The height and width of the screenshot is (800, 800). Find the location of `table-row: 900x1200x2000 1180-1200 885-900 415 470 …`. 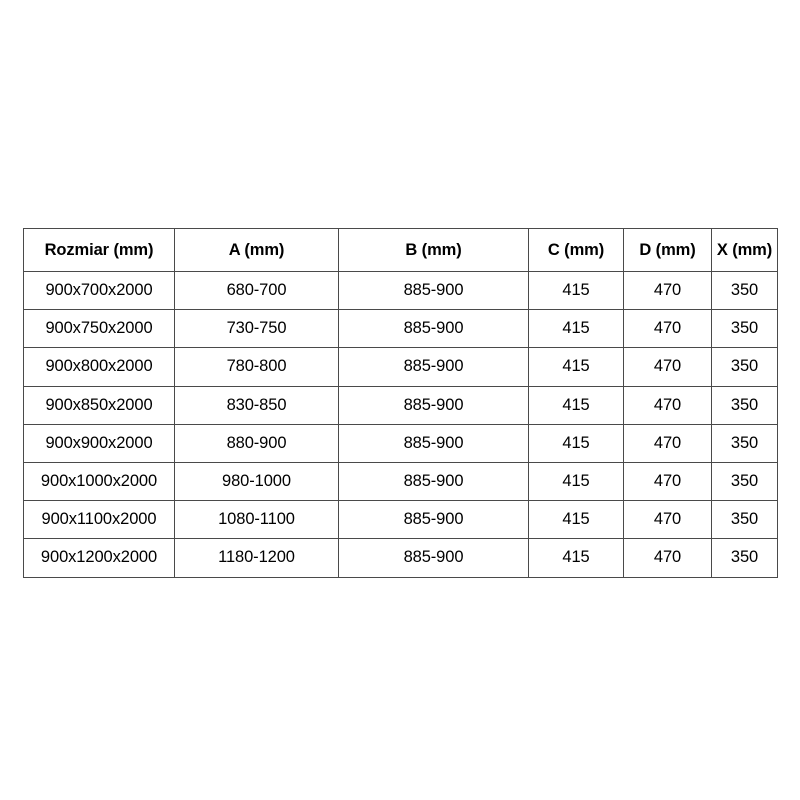

table-row: 900x1200x2000 1180-1200 885-900 415 470 … is located at coordinates (400, 558).